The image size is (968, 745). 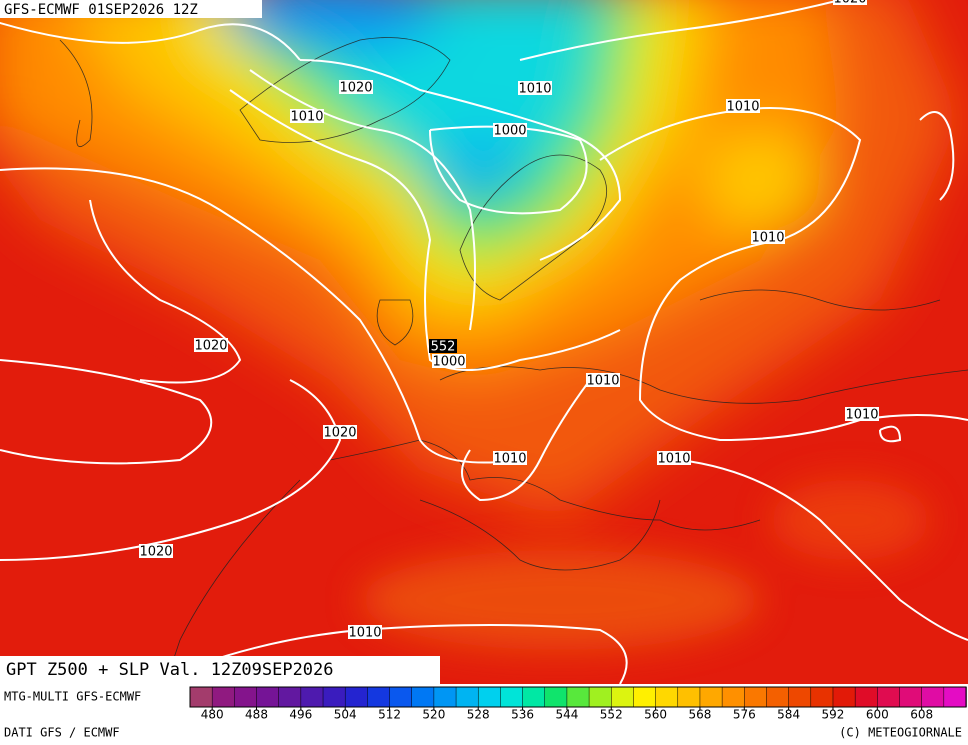 I want to click on colorbar-tick-label: 576, so click(x=744, y=715).